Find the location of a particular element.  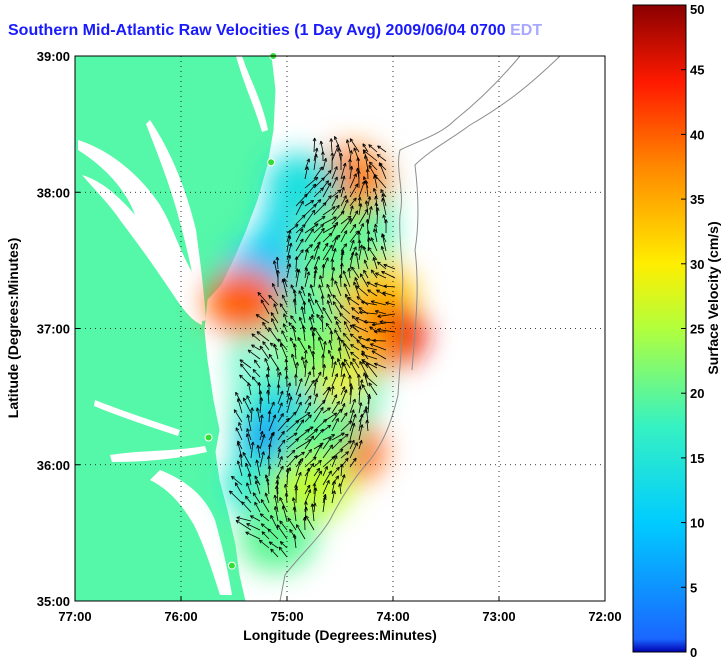

radar-stations is located at coordinates (241, 311).